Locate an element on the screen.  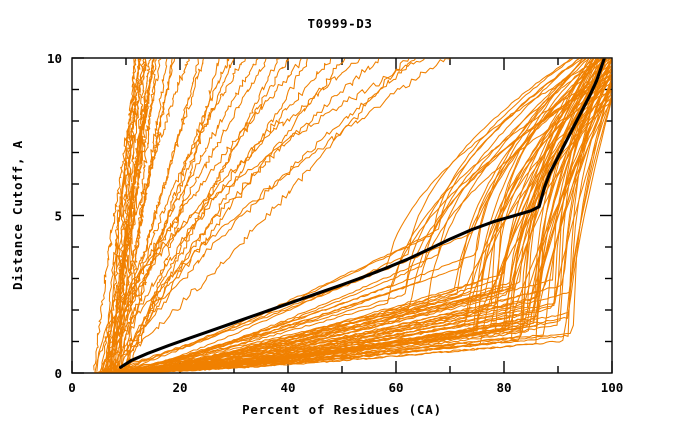
y-tick-label-10: 10 is located at coordinates (54, 58).